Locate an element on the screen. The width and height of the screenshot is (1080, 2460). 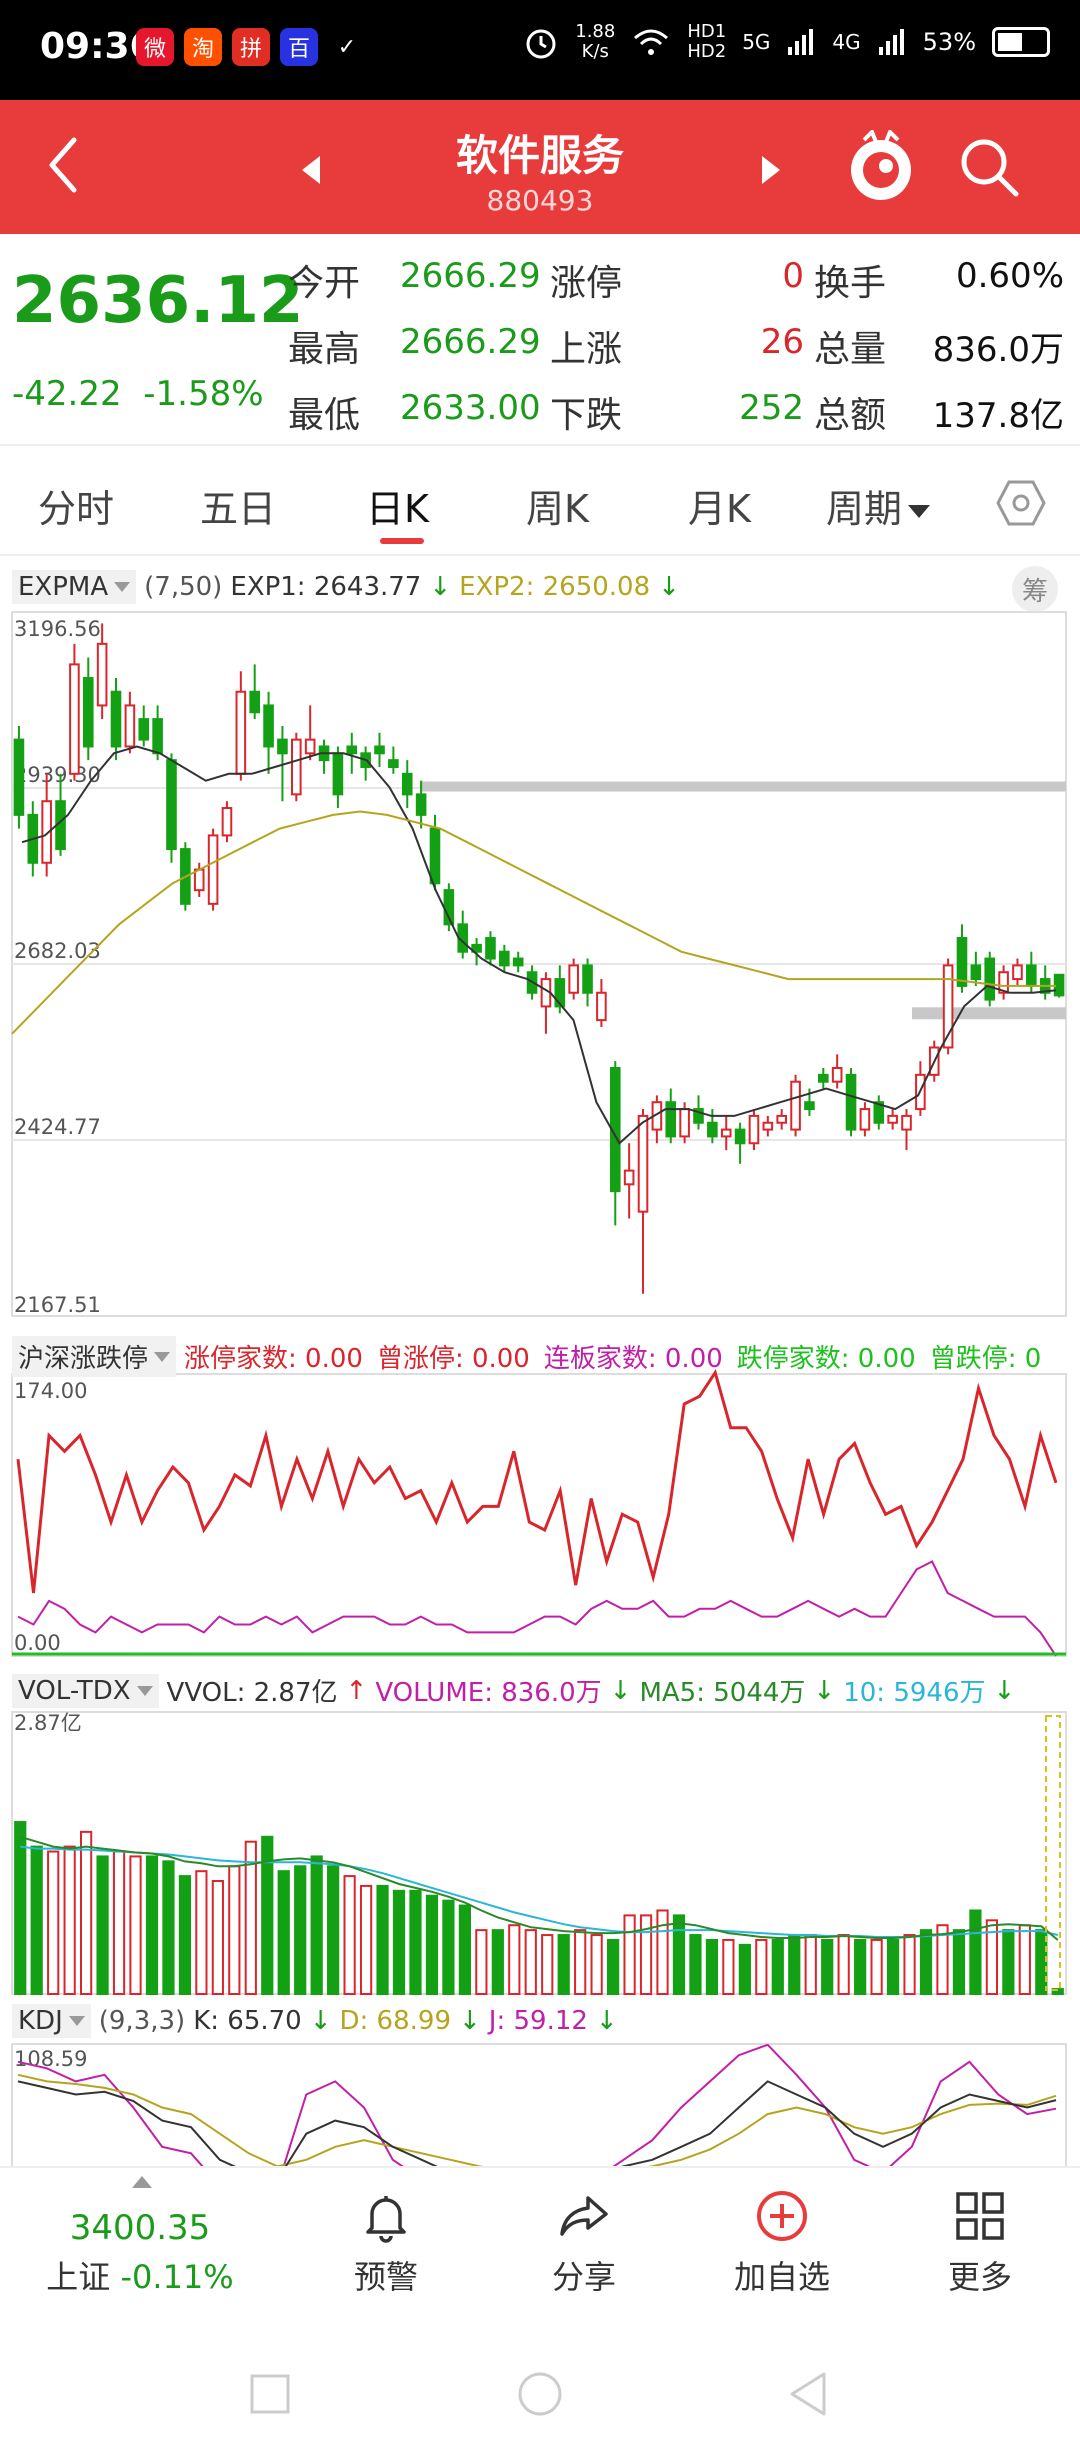
current-bar-highlight is located at coordinates (1053, 1853).